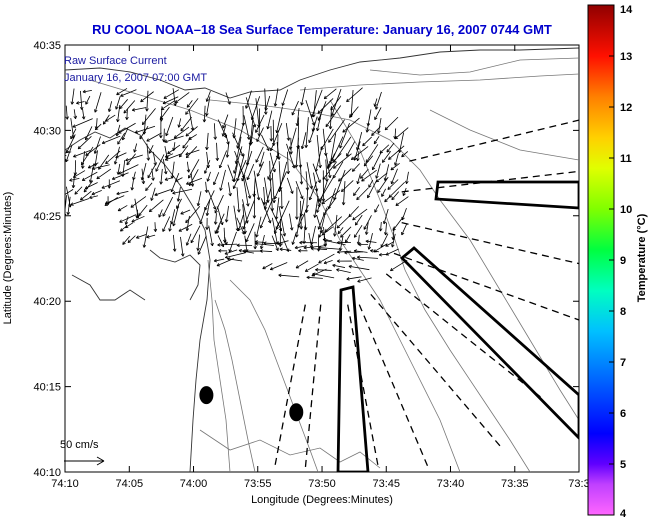 This screenshot has width=651, height=519. I want to click on colorbar-label: Temperature (°C), so click(642, 257).